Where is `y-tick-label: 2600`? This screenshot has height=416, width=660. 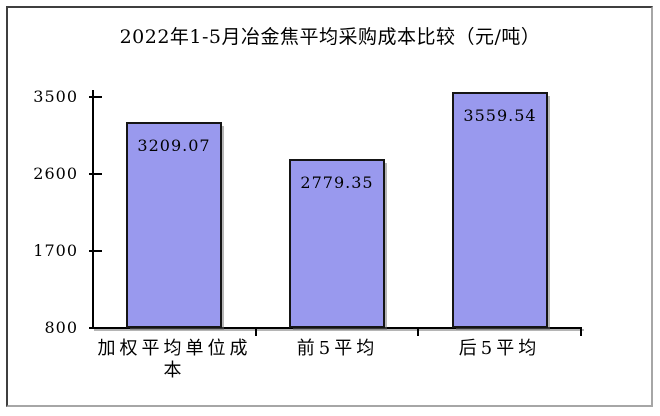
y-tick-label: 2600 is located at coordinates (55, 173).